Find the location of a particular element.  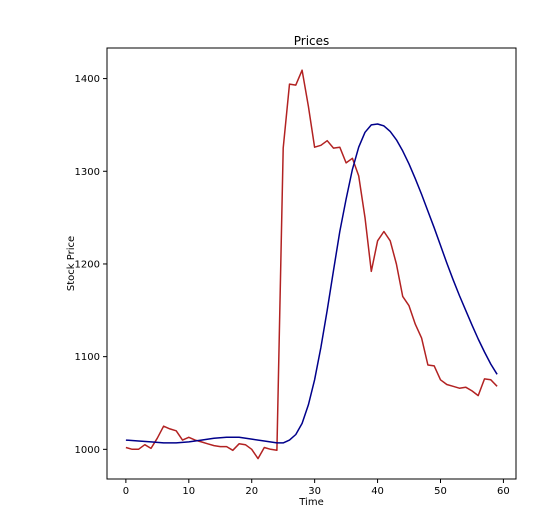

x-axis-label: Time is located at coordinates (310, 502).